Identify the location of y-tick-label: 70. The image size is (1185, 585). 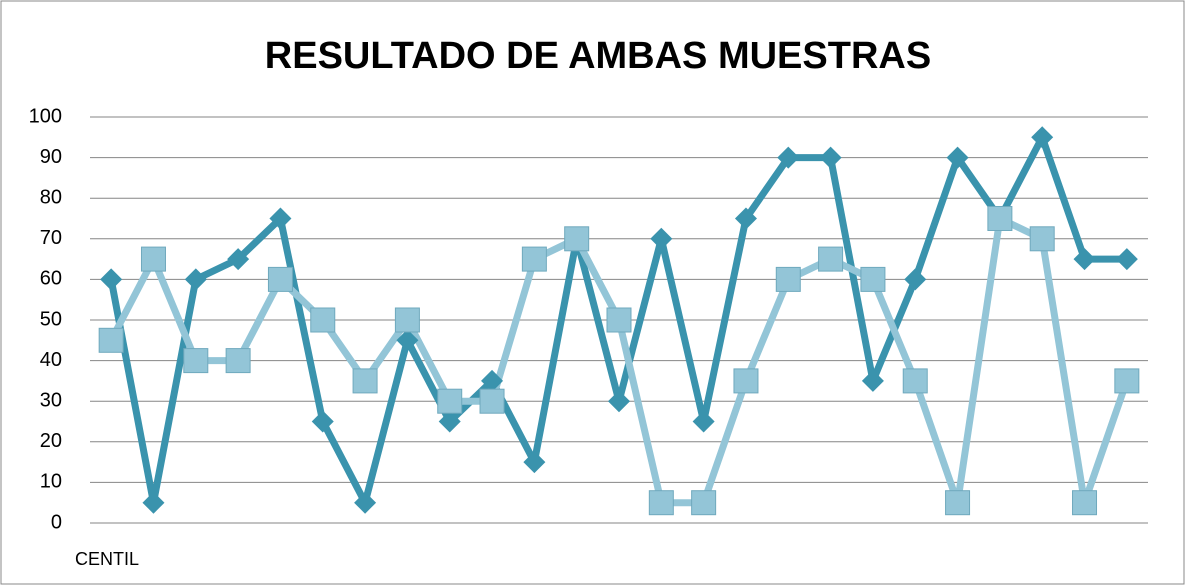
(51, 238).